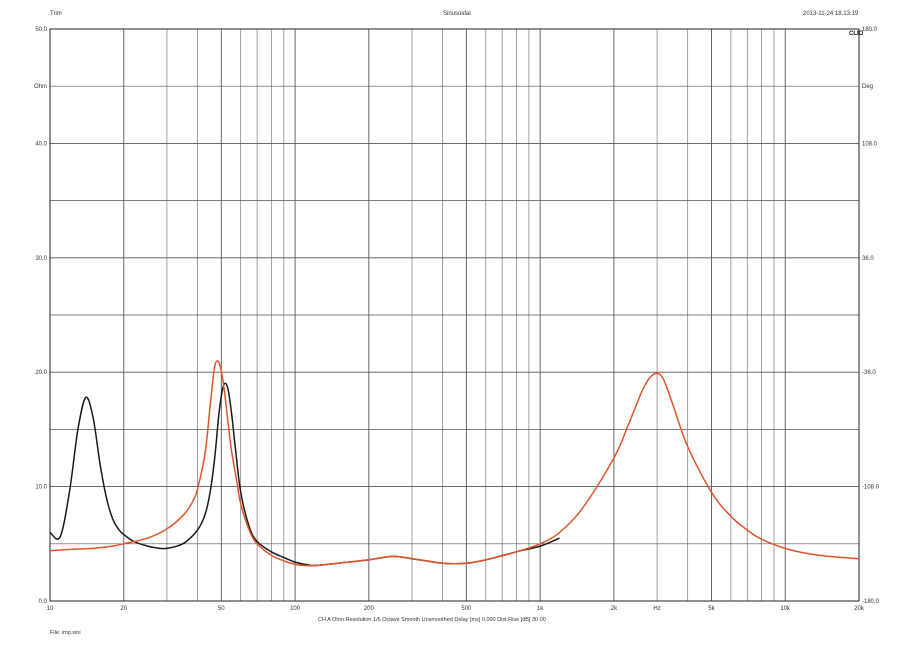 This screenshot has width=916, height=657. Describe the element at coordinates (50, 609) in the screenshot. I see `x-tick-label: 10` at that location.